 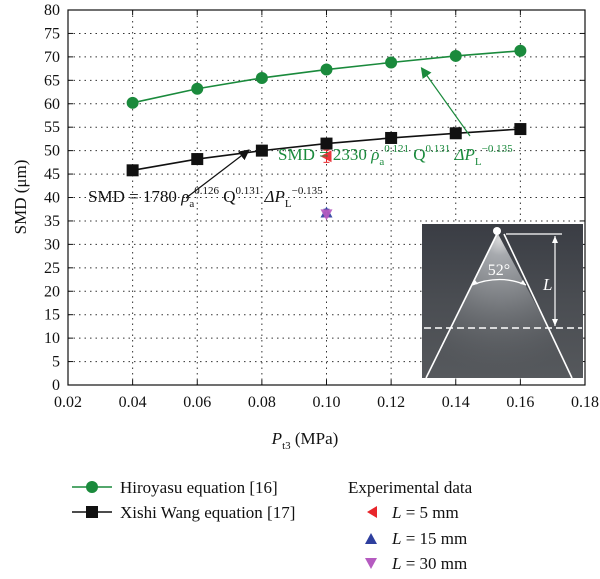 What do you see at coordinates (429, 563) in the screenshot?
I see `legend-exp-30mm-label: L = 30 mm` at bounding box center [429, 563].